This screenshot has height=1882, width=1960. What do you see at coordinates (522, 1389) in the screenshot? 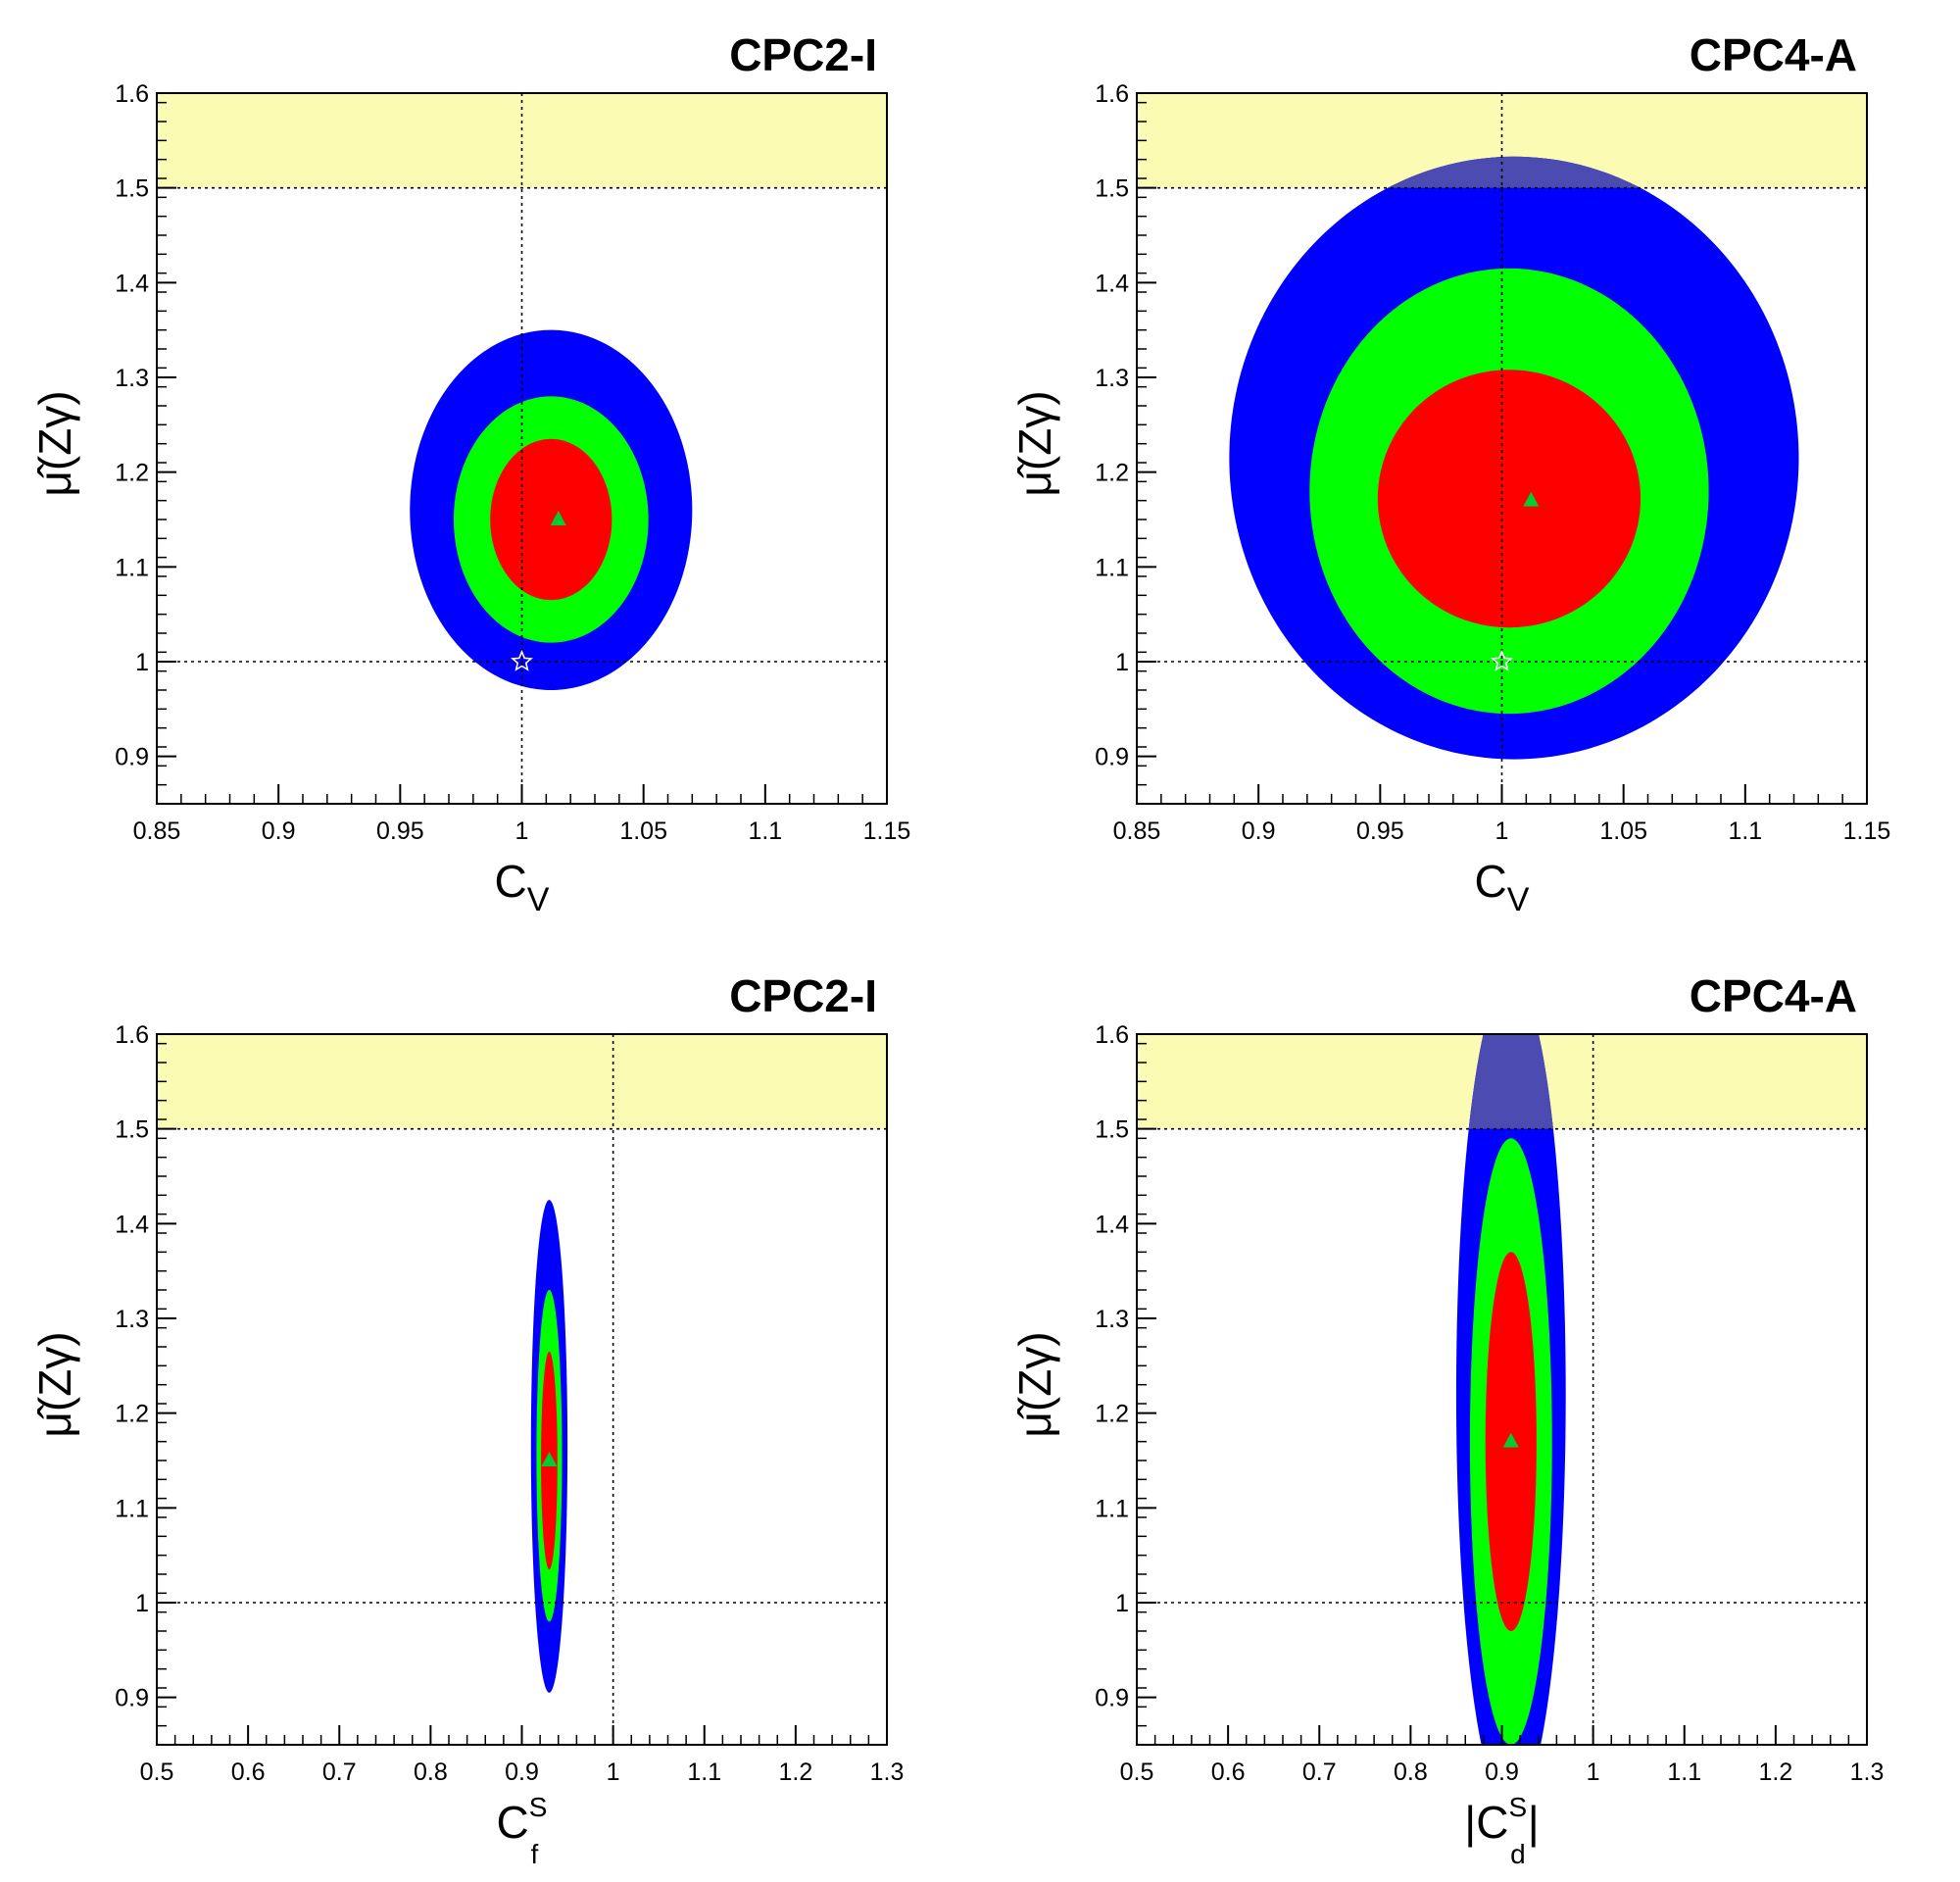
I see `plot-frame` at bounding box center [522, 1389].